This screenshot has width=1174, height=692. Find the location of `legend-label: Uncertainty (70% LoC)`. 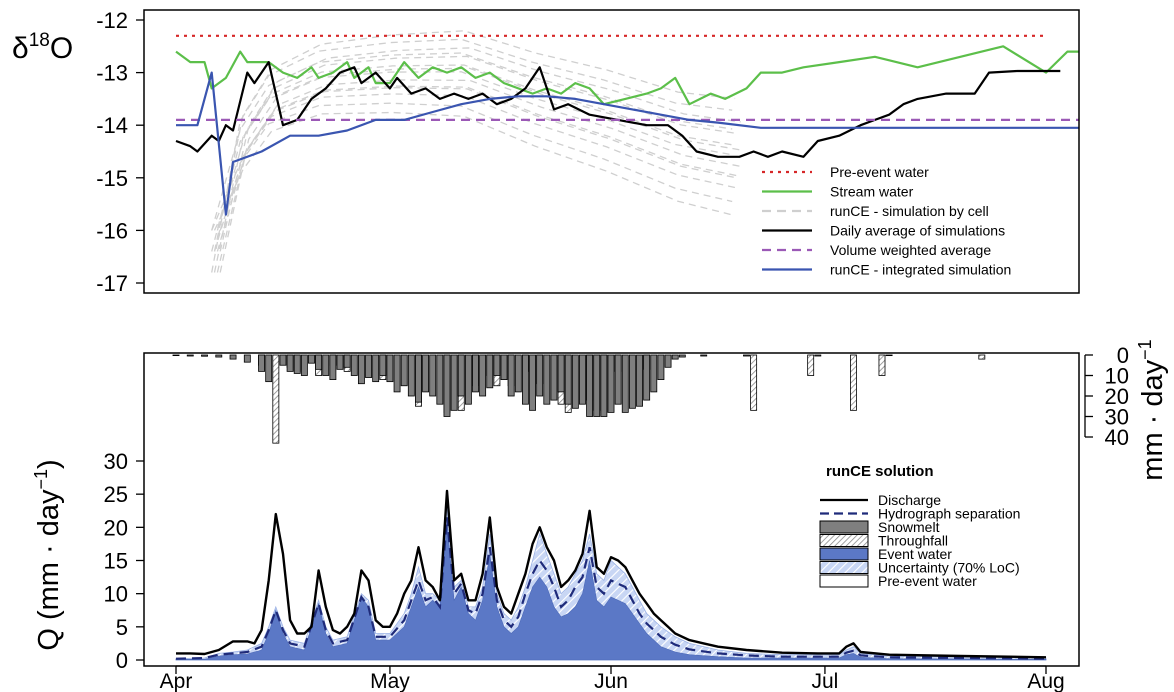

legend-label: Uncertainty (70% LoC) is located at coordinates (949, 568).